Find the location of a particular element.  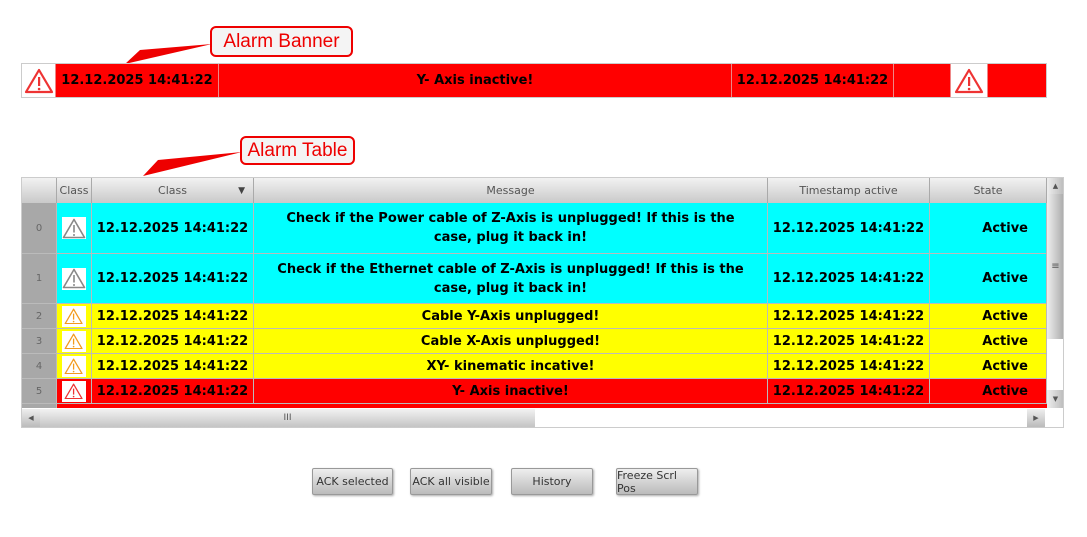

banner-empty is located at coordinates (922, 80).